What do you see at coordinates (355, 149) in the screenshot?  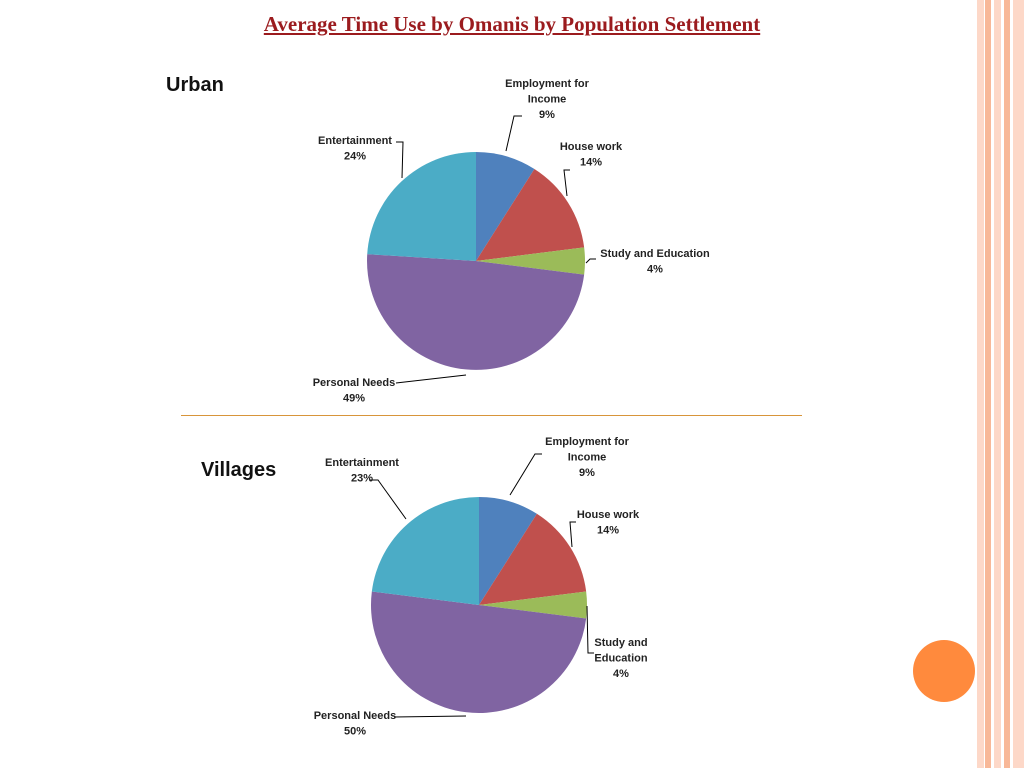 I see `slice-label-entertainment: Entertainment 24%` at bounding box center [355, 149].